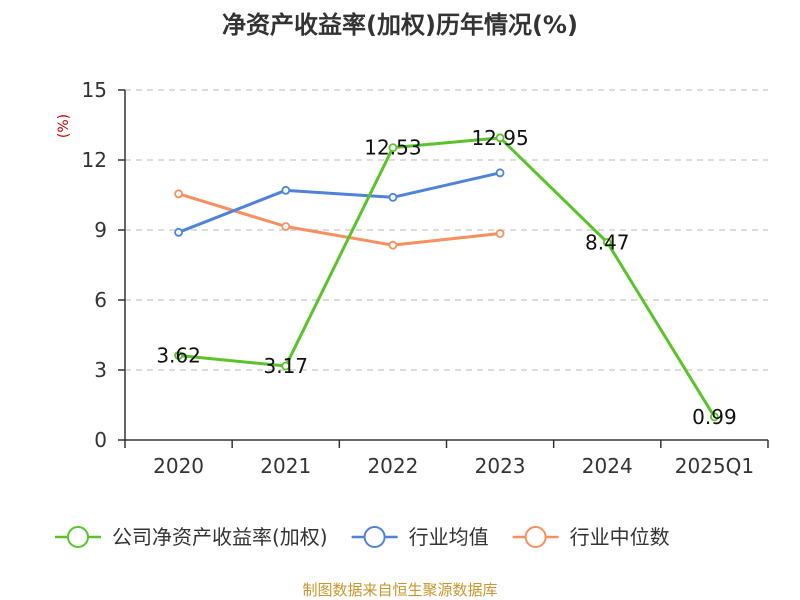 Image resolution: width=800 pixels, height=600 pixels. I want to click on data-label: 3.62, so click(178, 356).